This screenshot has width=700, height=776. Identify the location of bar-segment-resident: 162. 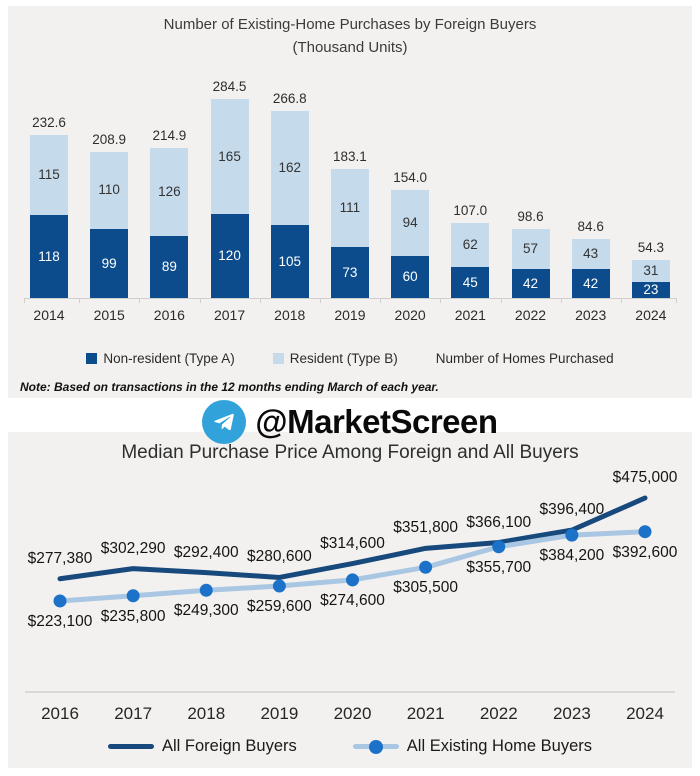
(289, 168).